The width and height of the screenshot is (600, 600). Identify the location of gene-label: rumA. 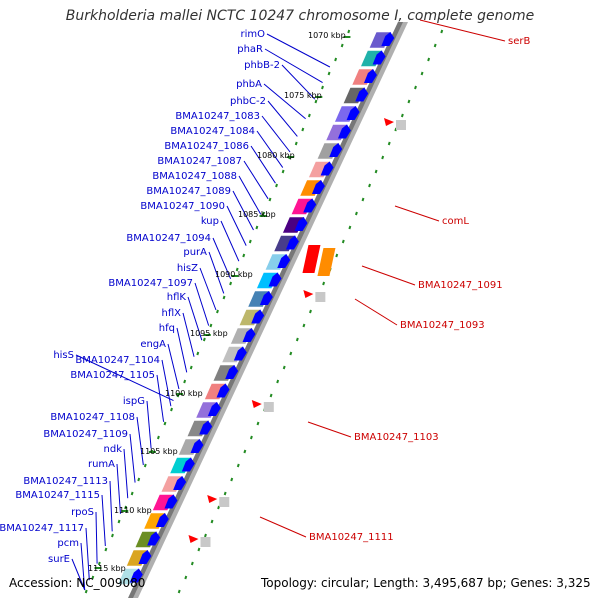
(101, 464).